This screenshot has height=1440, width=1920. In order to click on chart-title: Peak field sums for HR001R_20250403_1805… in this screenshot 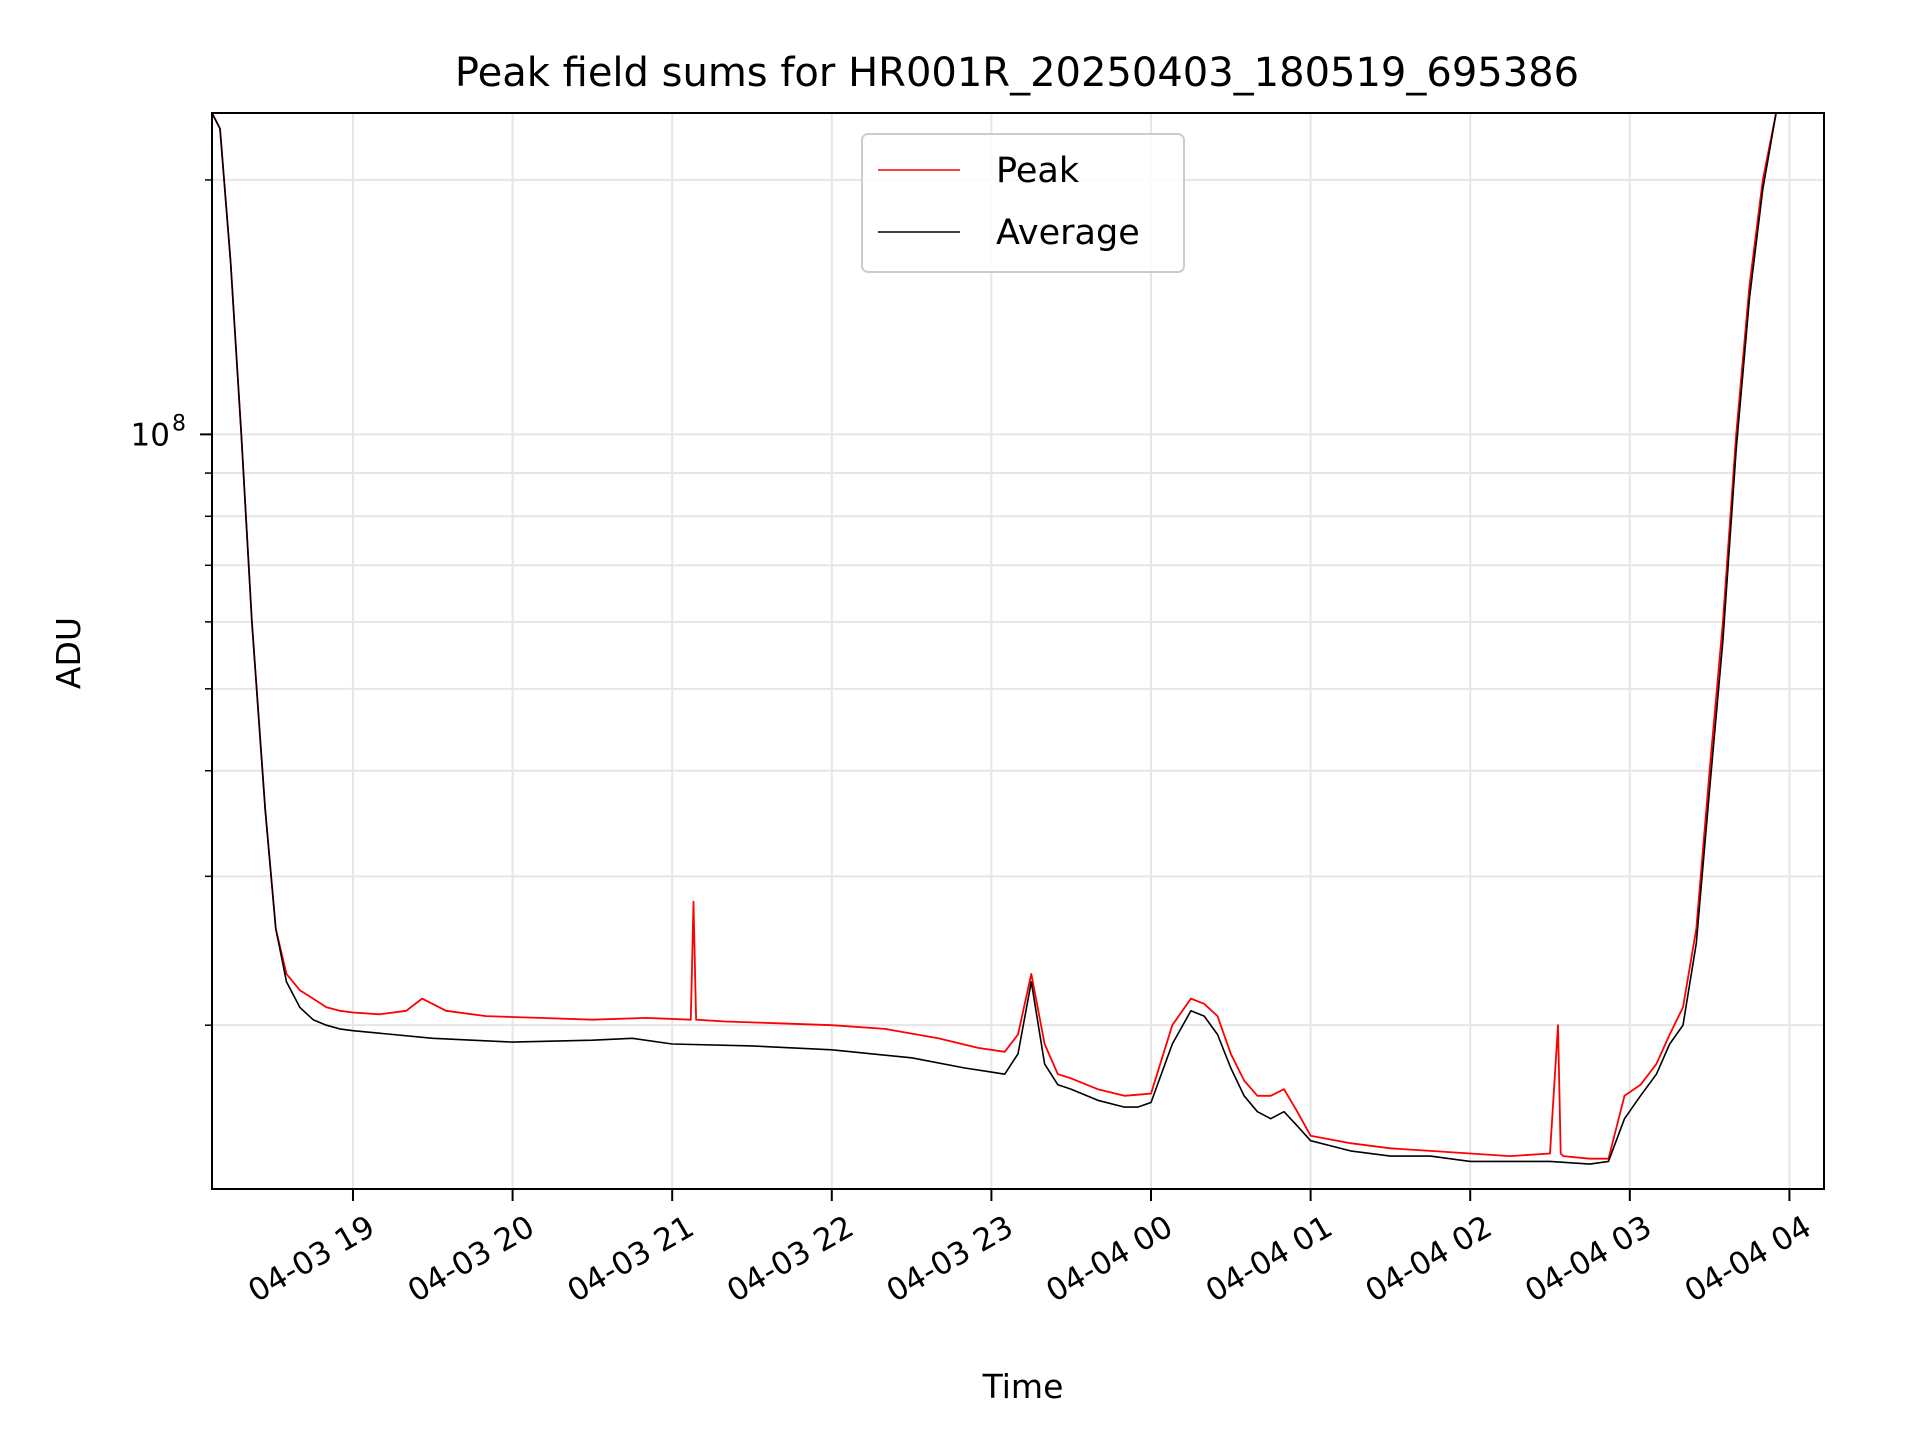, I will do `click(1017, 73)`.